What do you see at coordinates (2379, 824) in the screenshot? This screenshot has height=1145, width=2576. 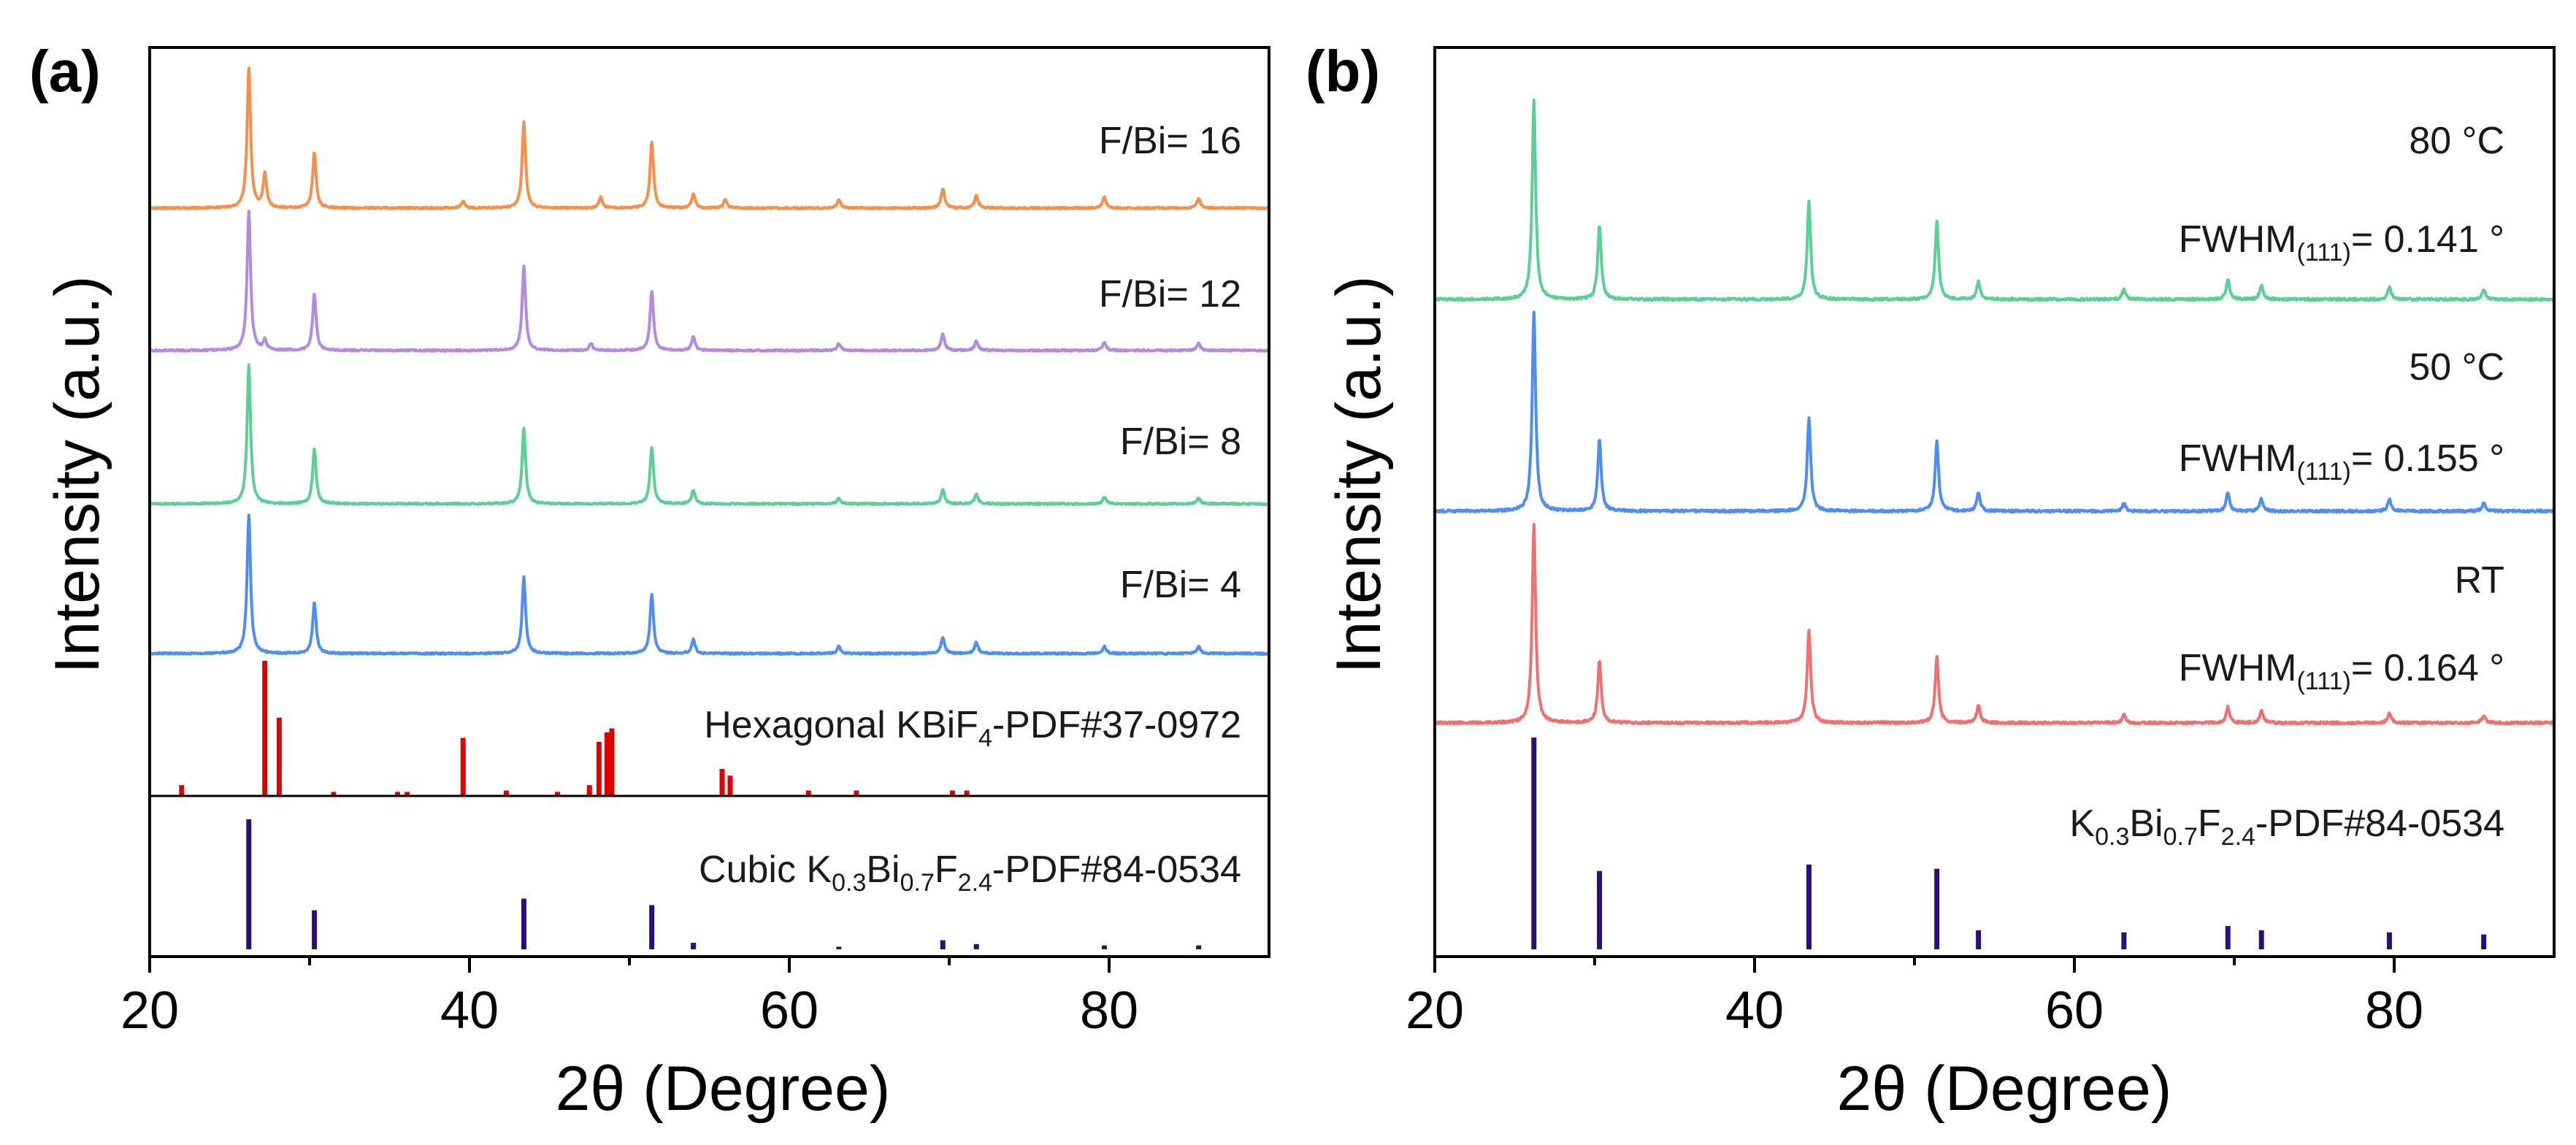 I see `ref-label-b-tail: -PDF#84-0534` at bounding box center [2379, 824].